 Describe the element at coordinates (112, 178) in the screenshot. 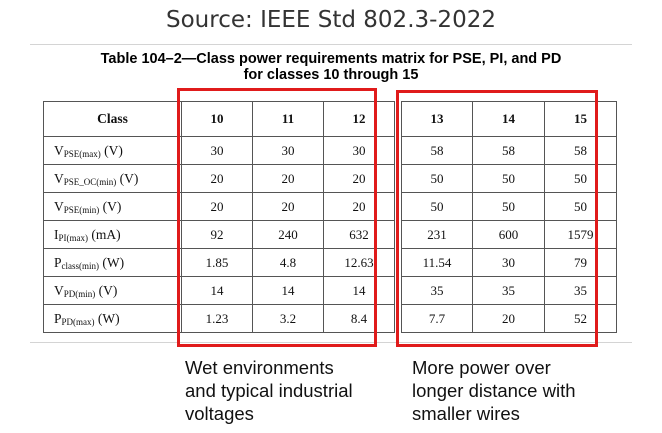

I see `param-label: VPSE_OC(min) (V)` at that location.